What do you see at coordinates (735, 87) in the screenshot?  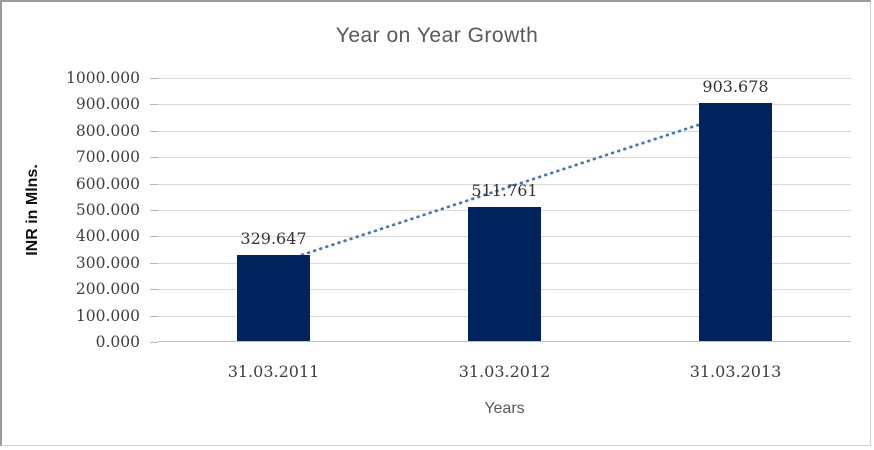 I see `bar-value-label: 903.678` at bounding box center [735, 87].